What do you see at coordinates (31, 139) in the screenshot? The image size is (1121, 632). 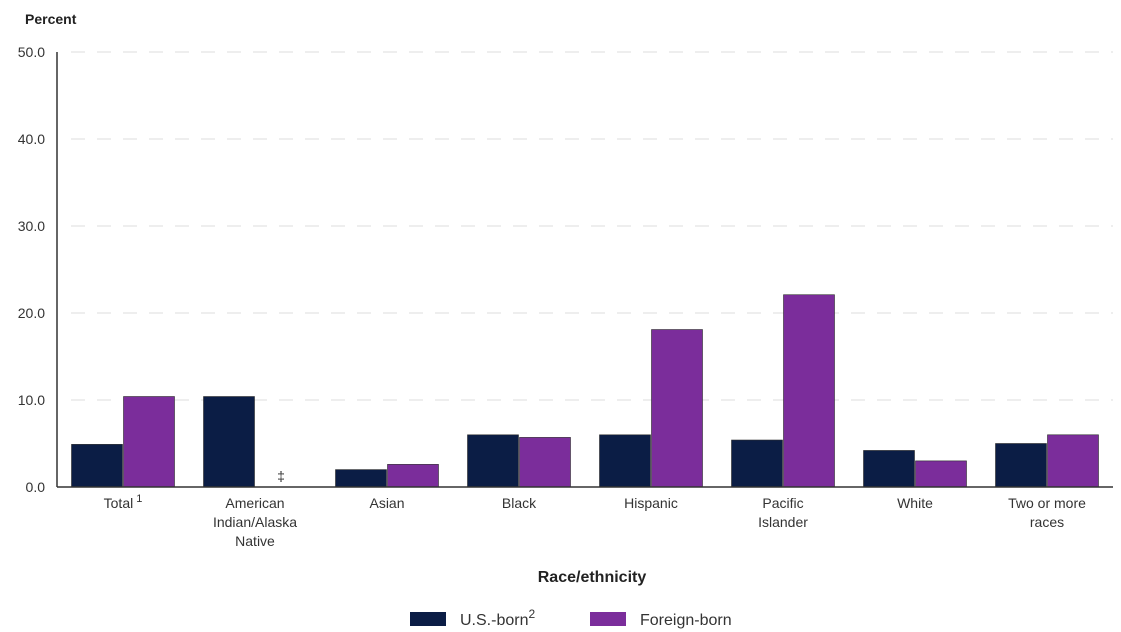 I see `y-tick-label: 40.0` at bounding box center [31, 139].